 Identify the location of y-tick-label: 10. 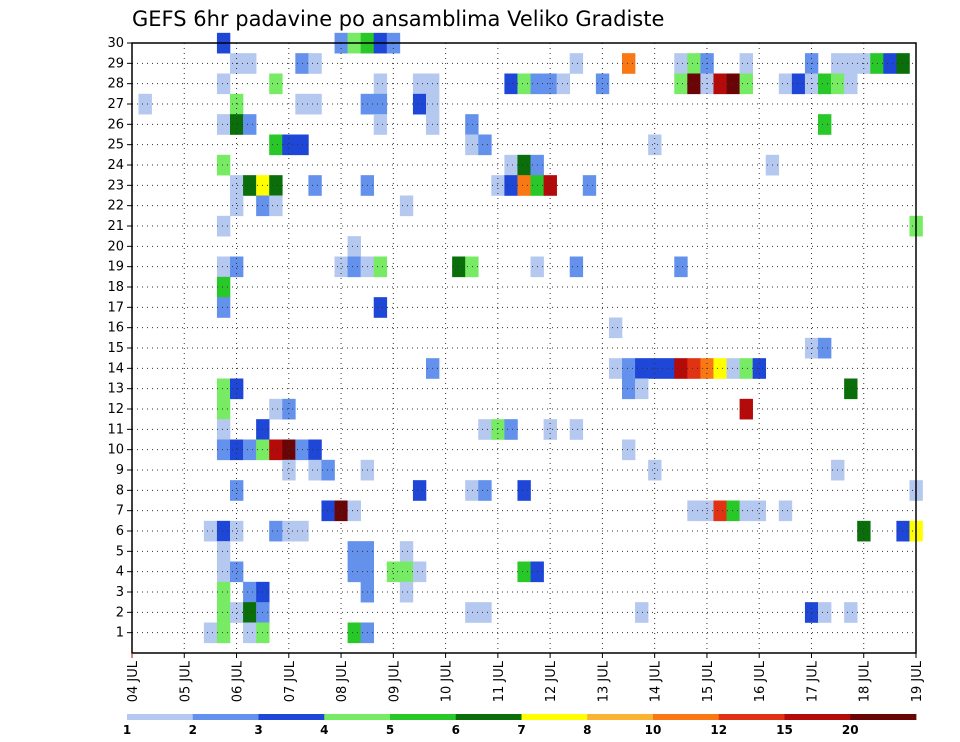
(115, 450).